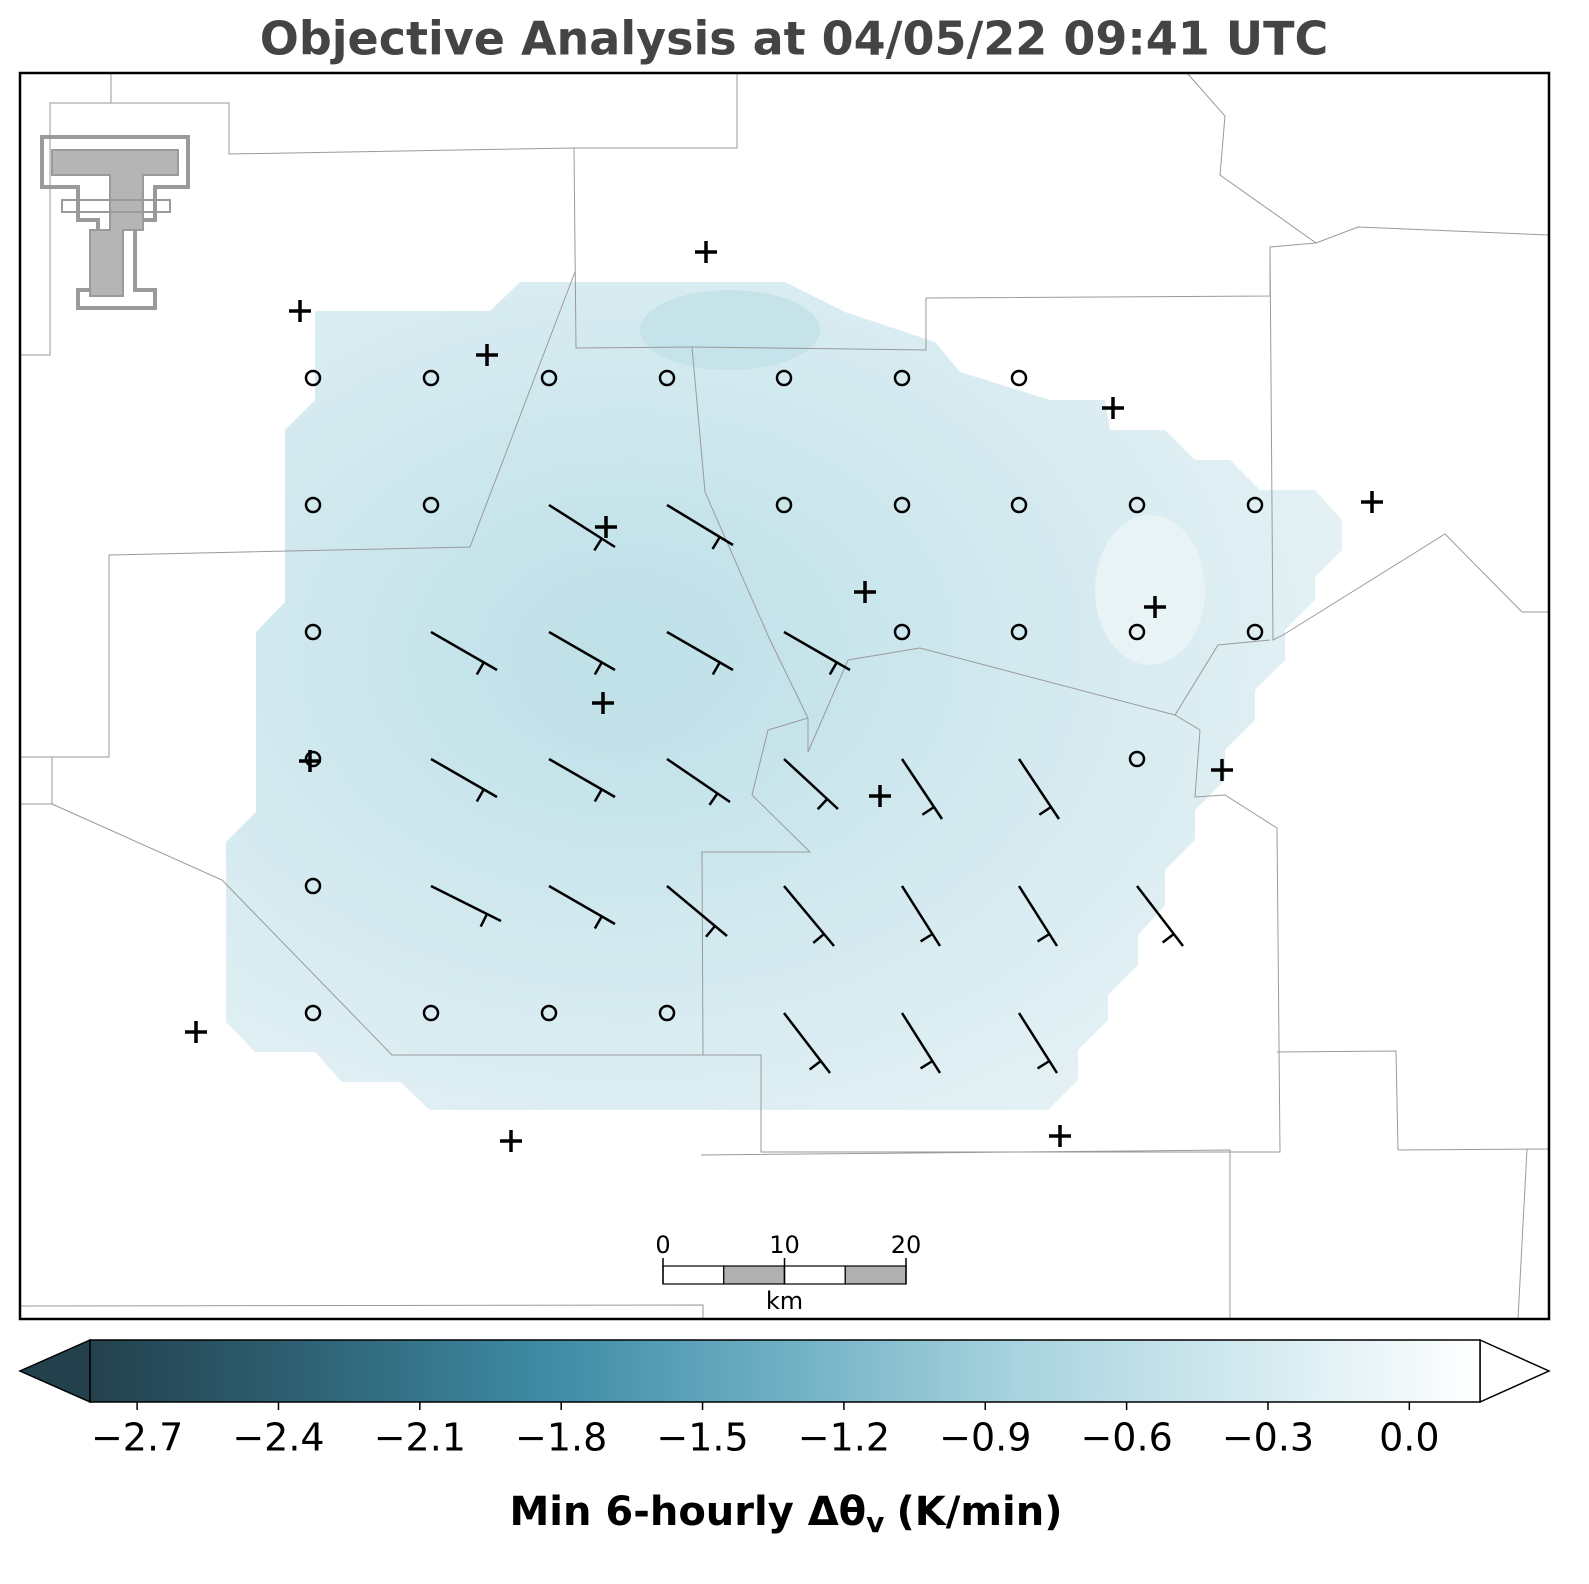 The width and height of the screenshot is (1589, 1584). What do you see at coordinates (115, 222) in the screenshot?
I see `logo` at bounding box center [115, 222].